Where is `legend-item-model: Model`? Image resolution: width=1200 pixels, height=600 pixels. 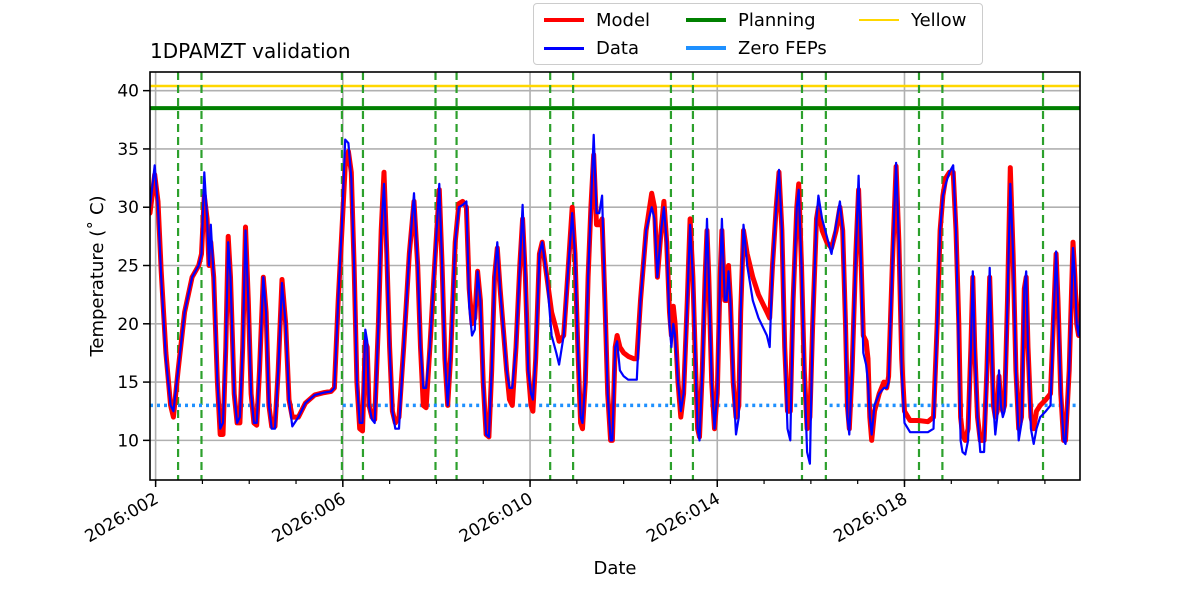 legend-item-model: Model is located at coordinates (597, 20).